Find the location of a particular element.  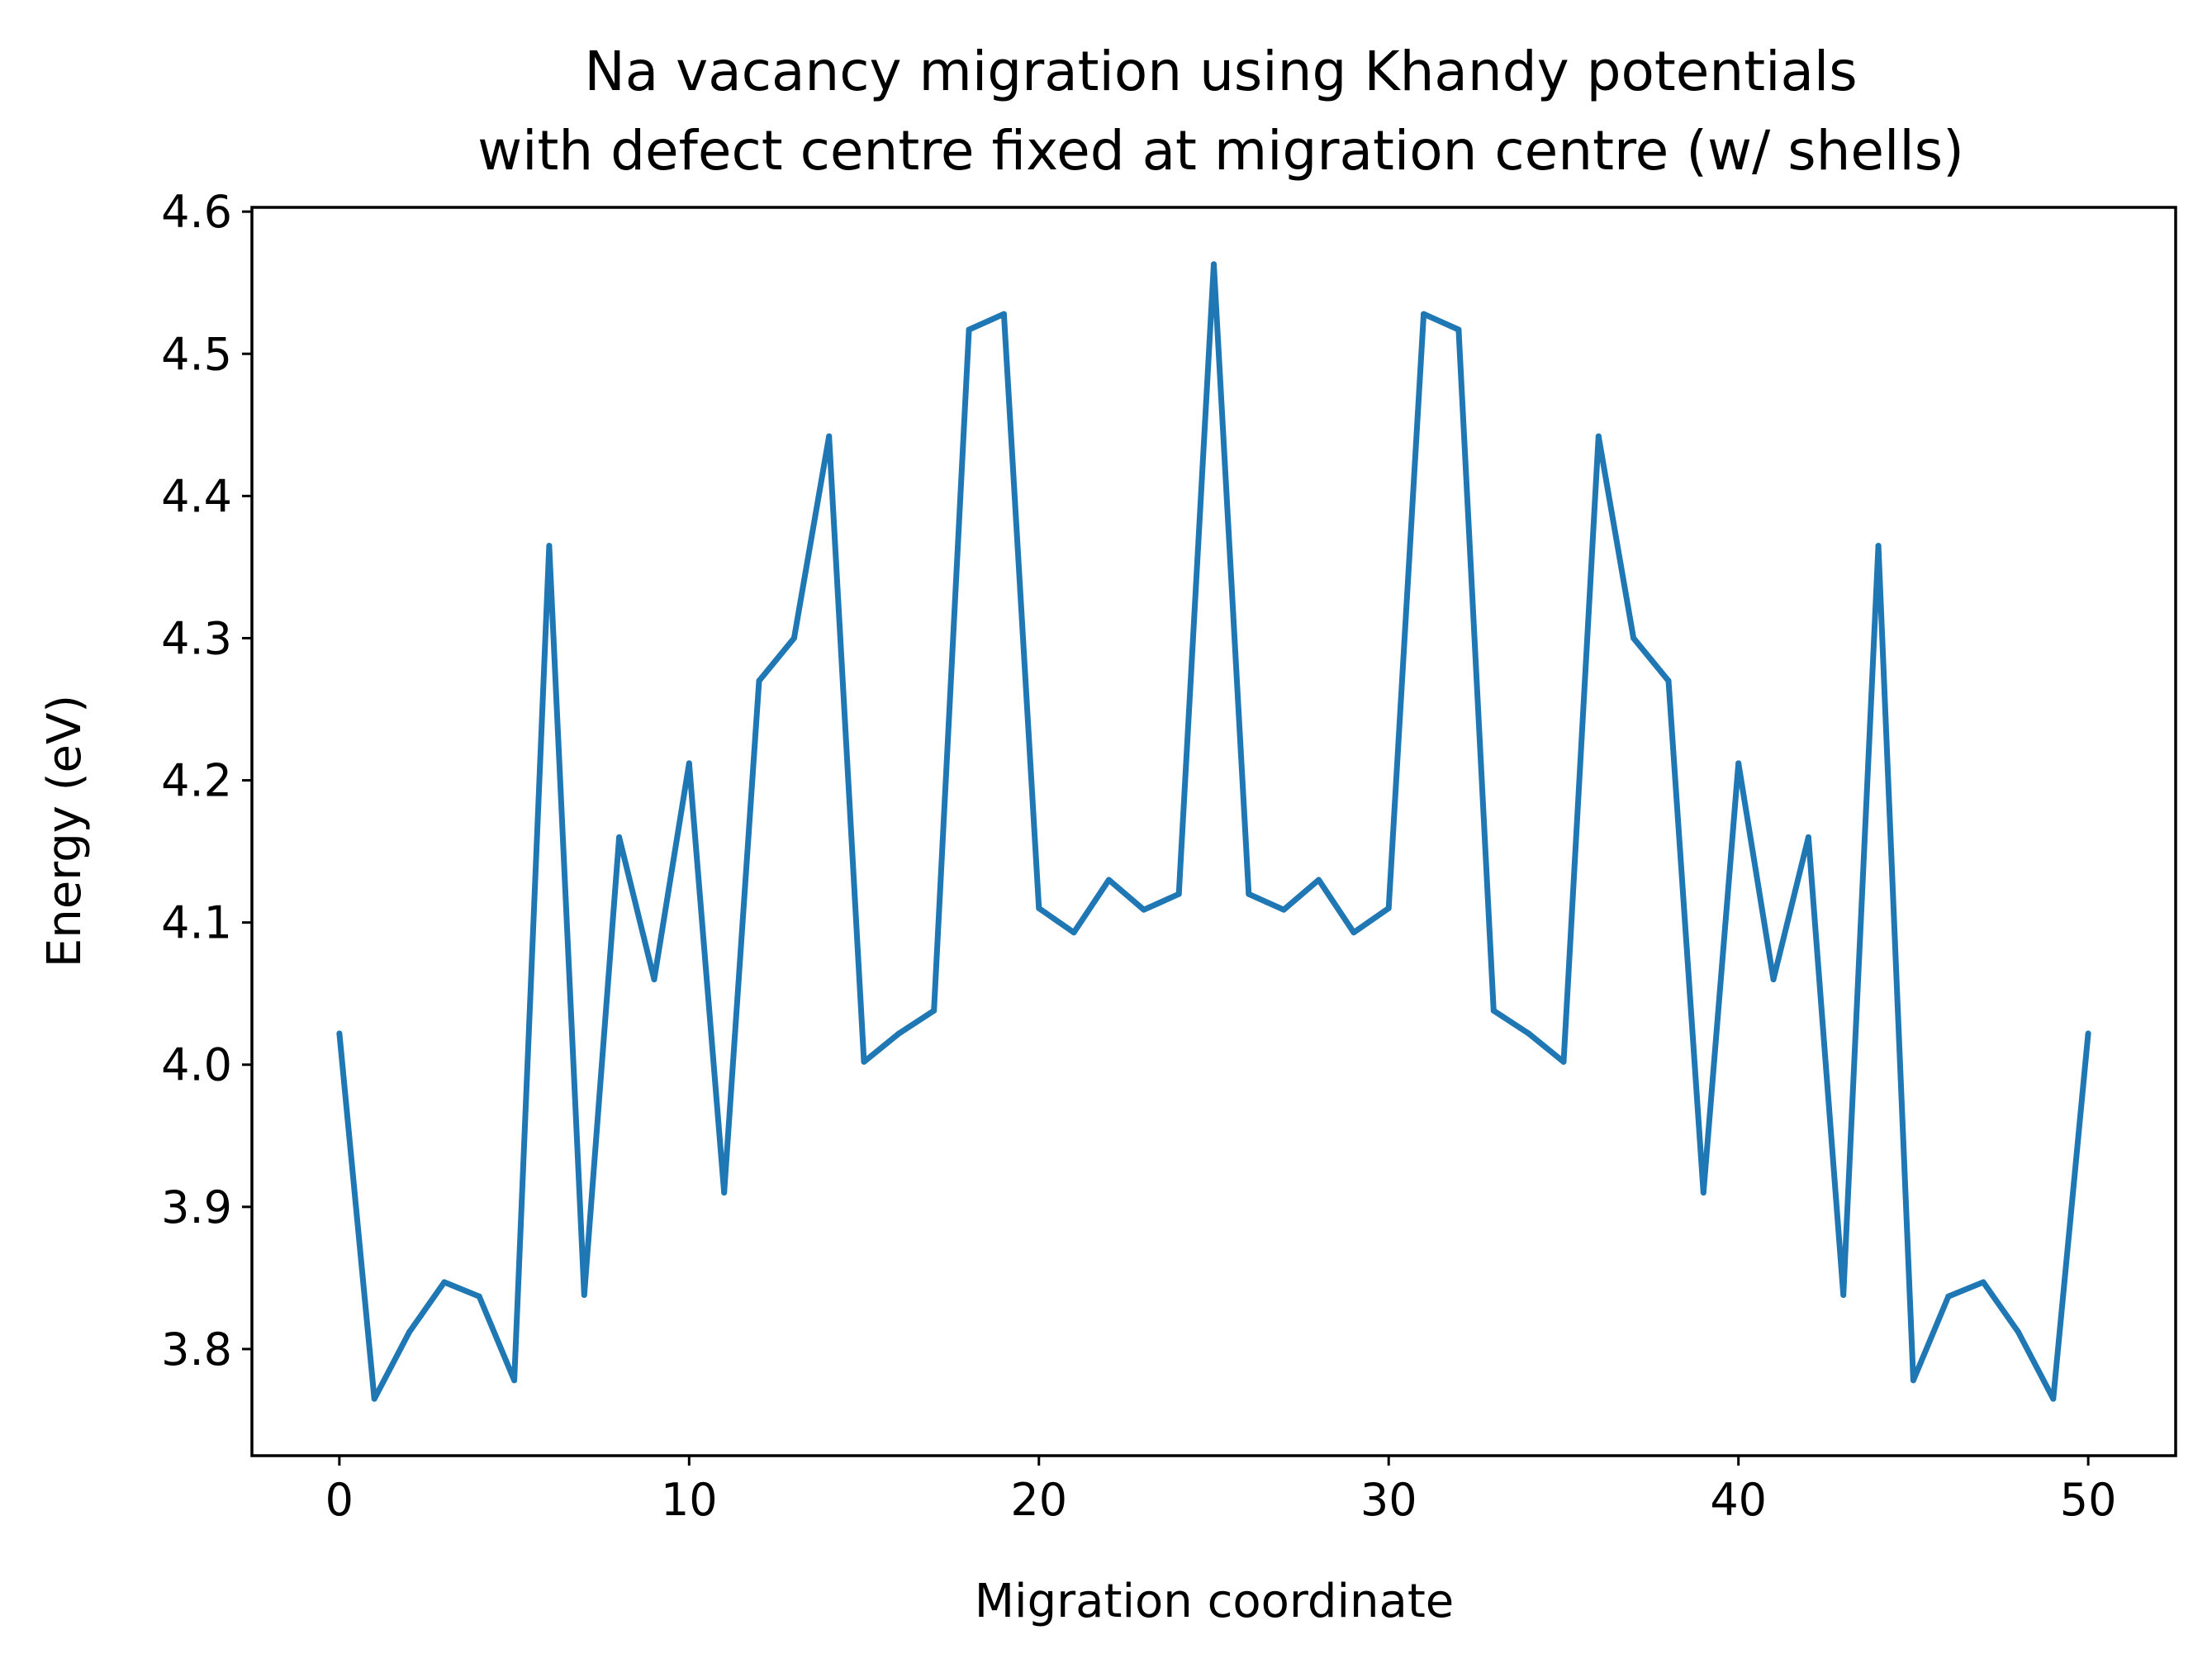

y-tick-label: 4.1 is located at coordinates (196, 923).